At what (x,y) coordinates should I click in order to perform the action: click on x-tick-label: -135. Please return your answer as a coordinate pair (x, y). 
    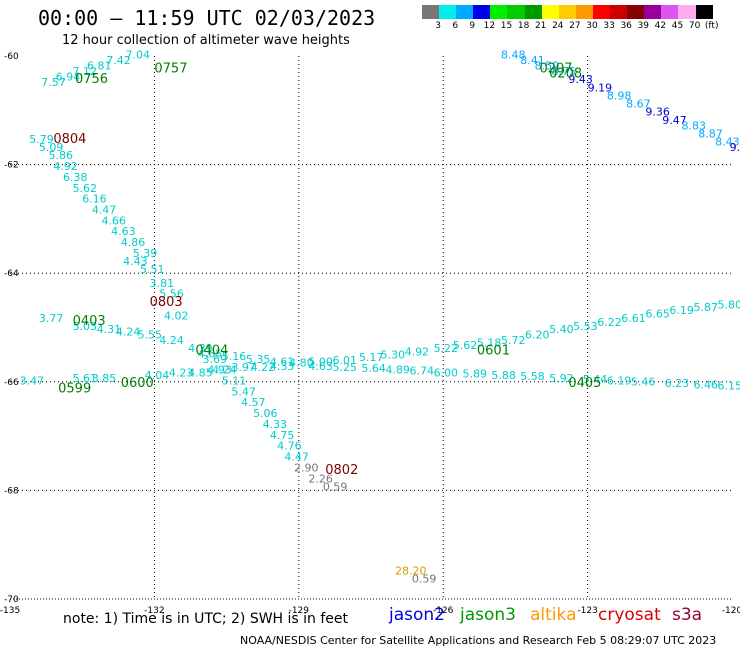
    Looking at the image, I should click on (10, 611).